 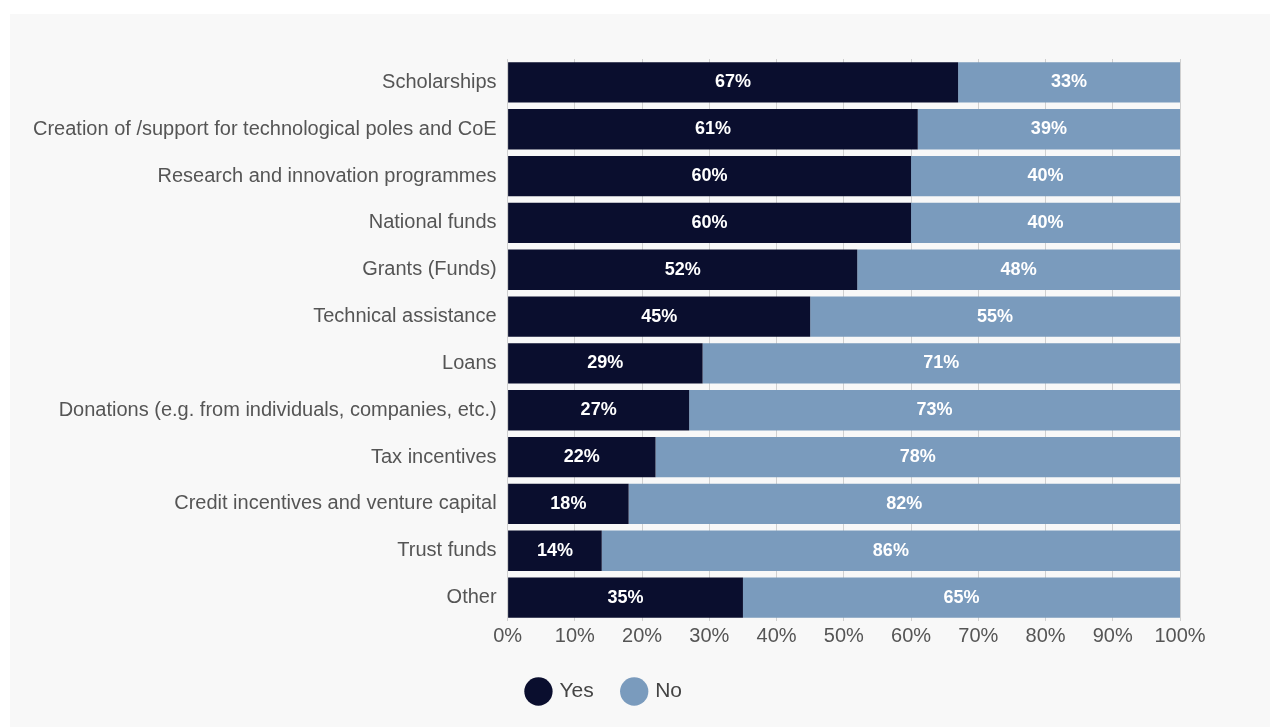 I want to click on data-label: 27%, so click(x=598, y=409).